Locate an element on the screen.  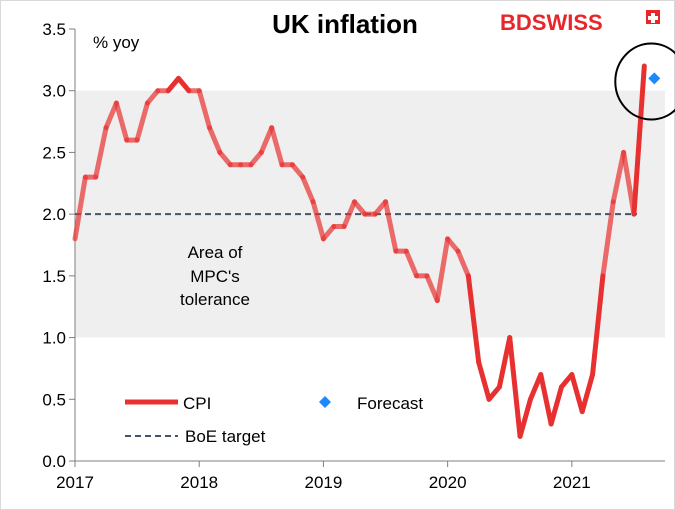
y-tick-label: 2.0 is located at coordinates (54, 214).